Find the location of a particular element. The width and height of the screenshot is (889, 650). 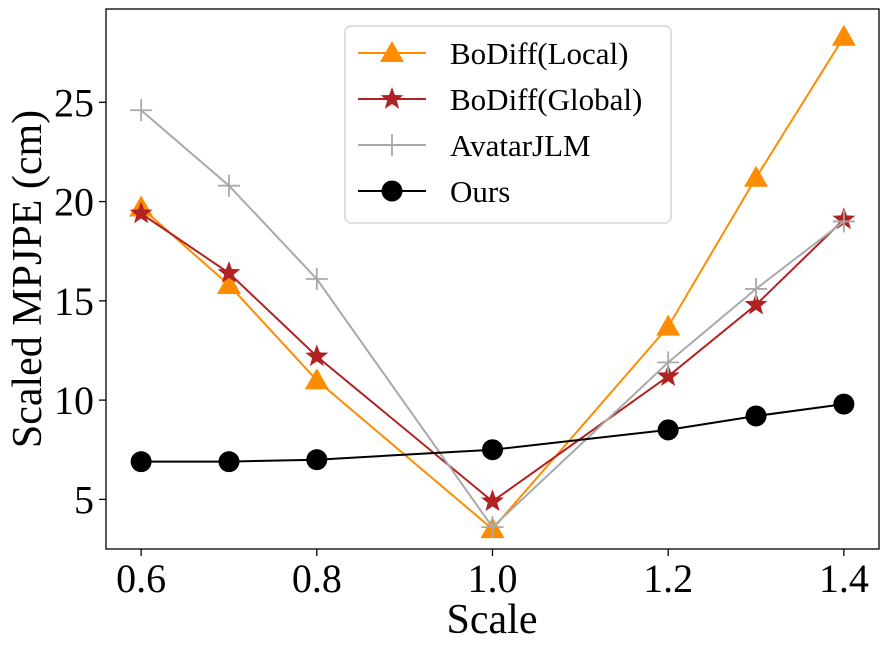

y-axis-title: Scaled MPJPE (cm) is located at coordinates (28, 279).